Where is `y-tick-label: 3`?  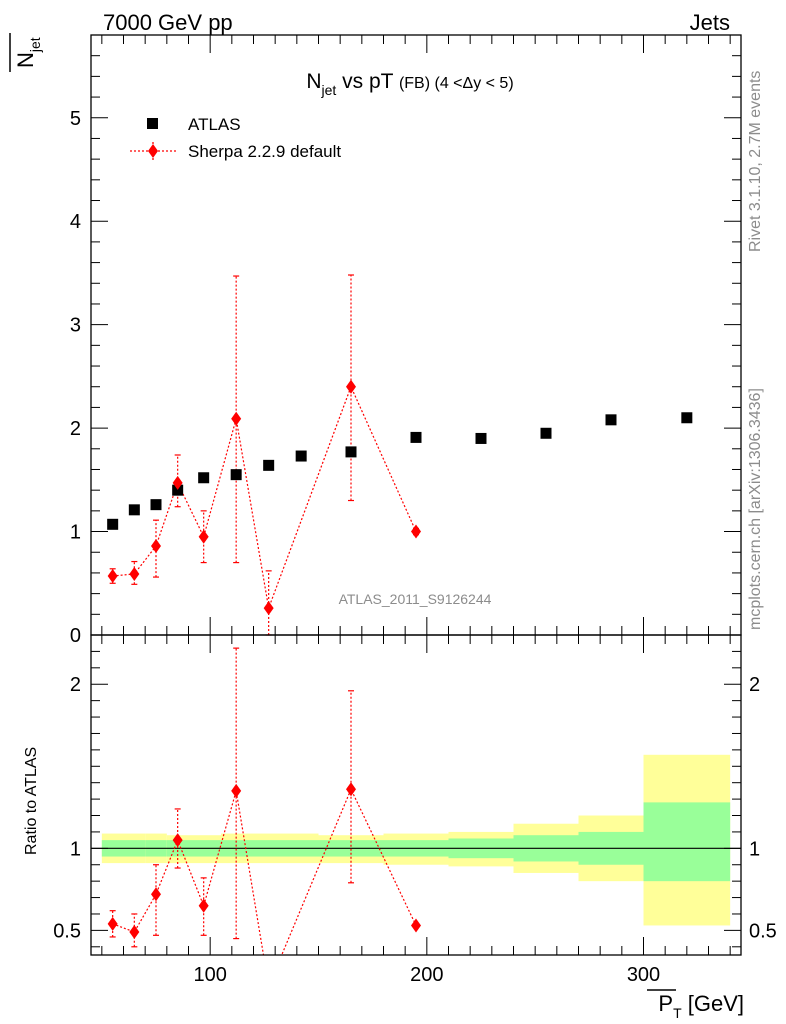
y-tick-label: 3 is located at coordinates (75, 326).